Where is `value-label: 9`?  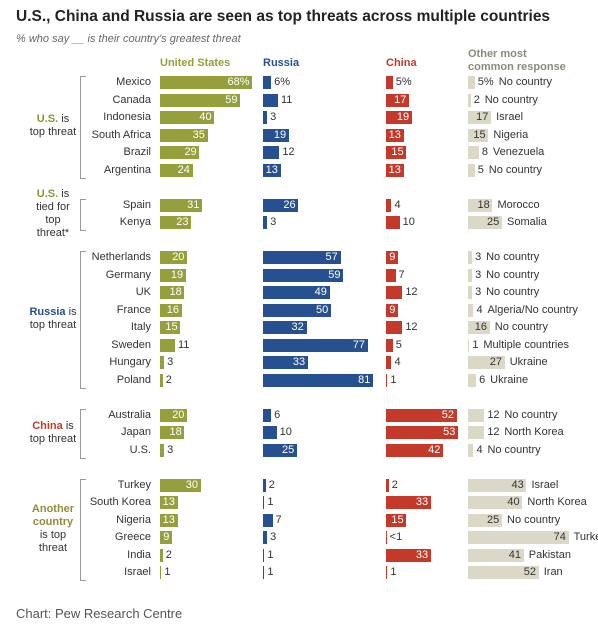
value-label: 9 is located at coordinates (392, 257).